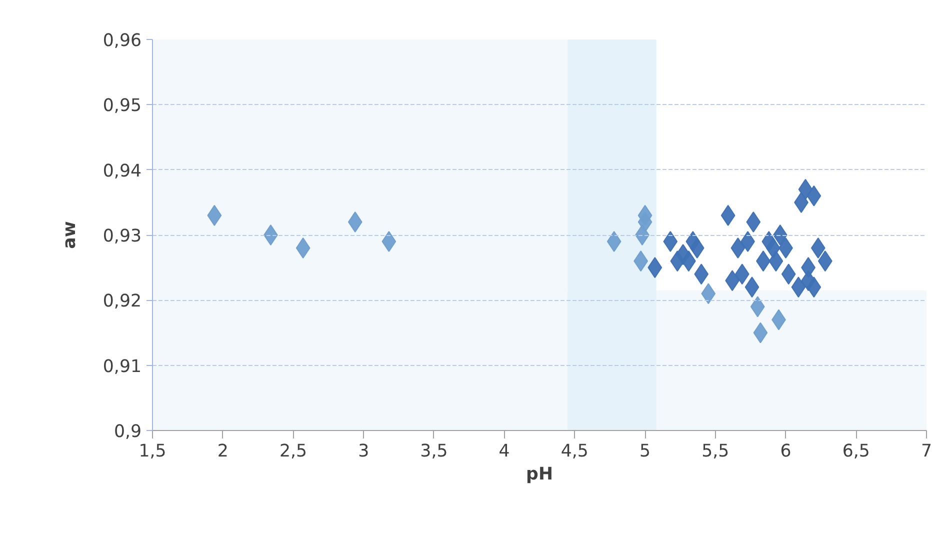 This screenshot has width=948, height=538. I want to click on x-tick-label: 2,5, so click(293, 452).